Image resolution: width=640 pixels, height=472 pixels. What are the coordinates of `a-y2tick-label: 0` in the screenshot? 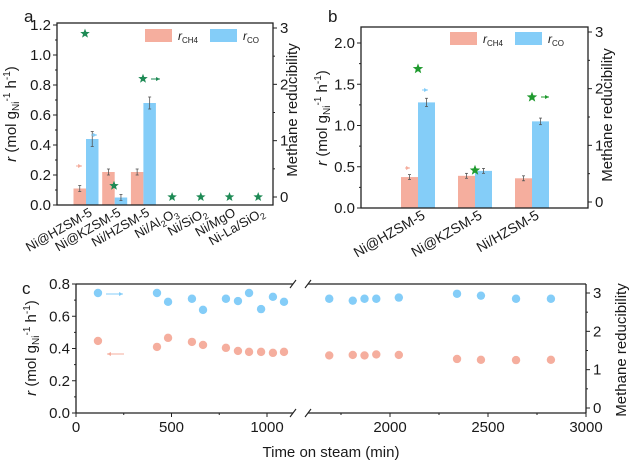 It's located at (284, 197).